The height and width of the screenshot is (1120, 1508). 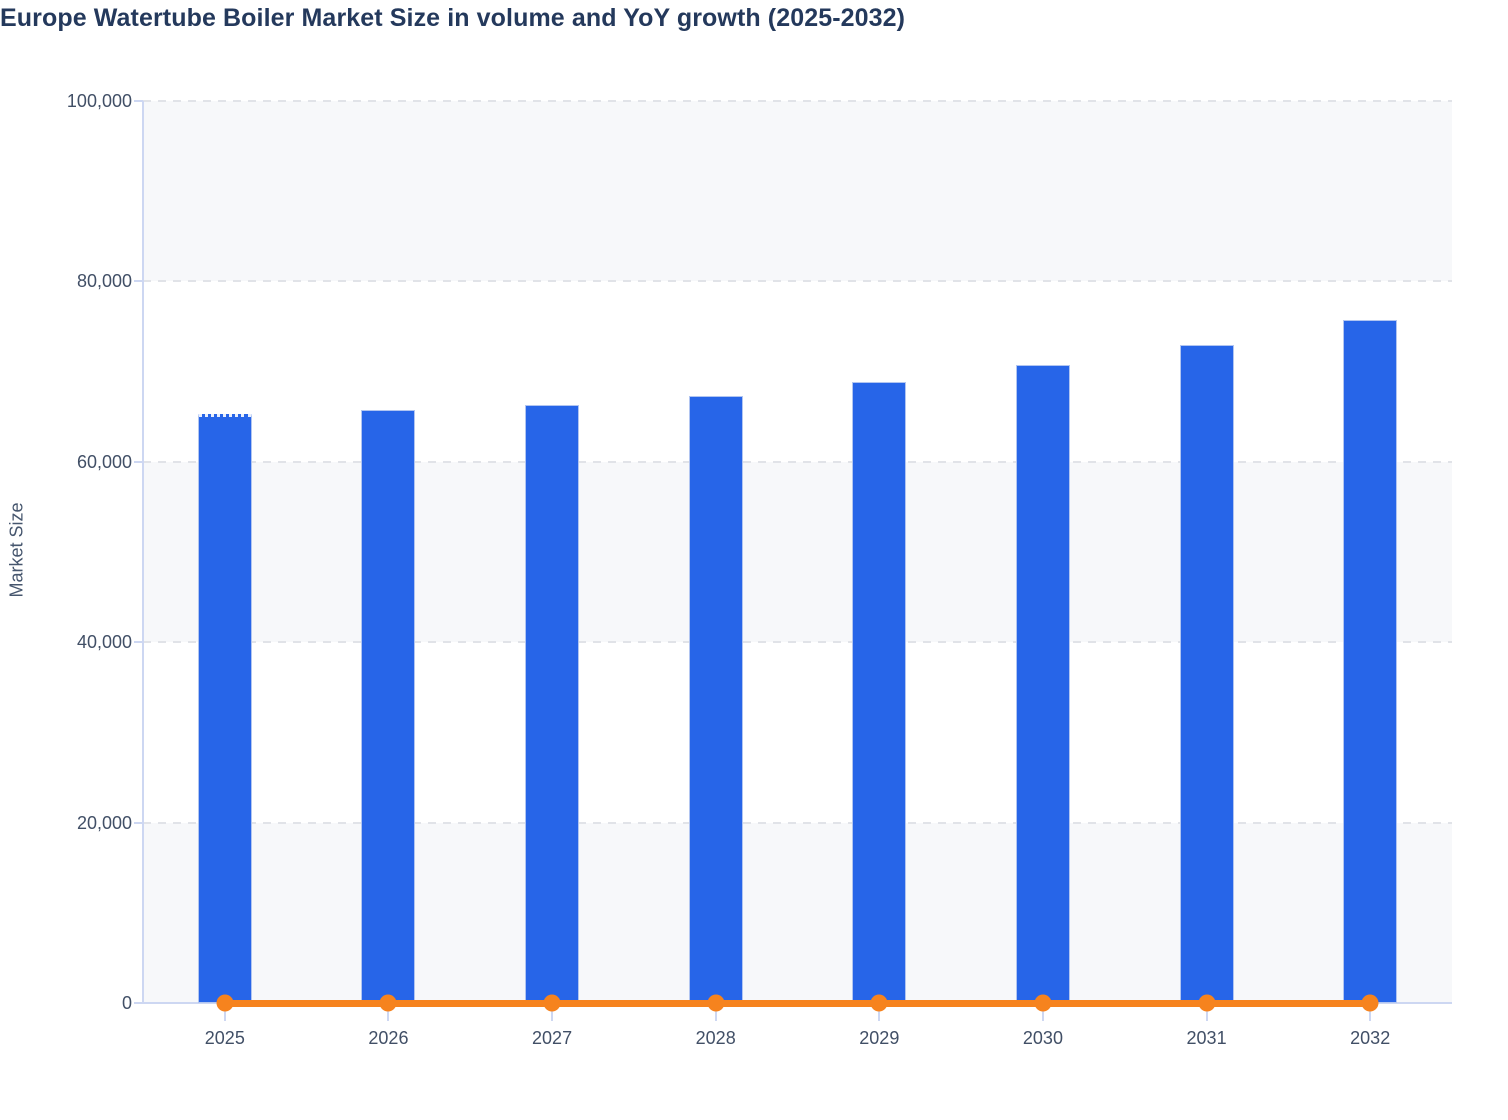 I want to click on y-tick-label: 20,000, so click(x=104, y=822).